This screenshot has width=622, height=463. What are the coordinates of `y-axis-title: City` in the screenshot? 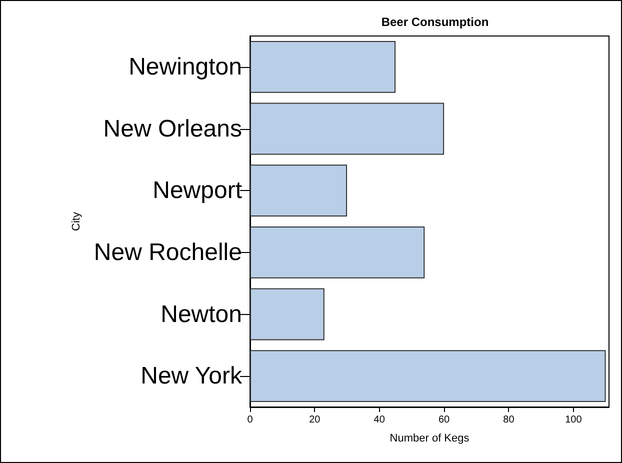 It's located at (76, 221).